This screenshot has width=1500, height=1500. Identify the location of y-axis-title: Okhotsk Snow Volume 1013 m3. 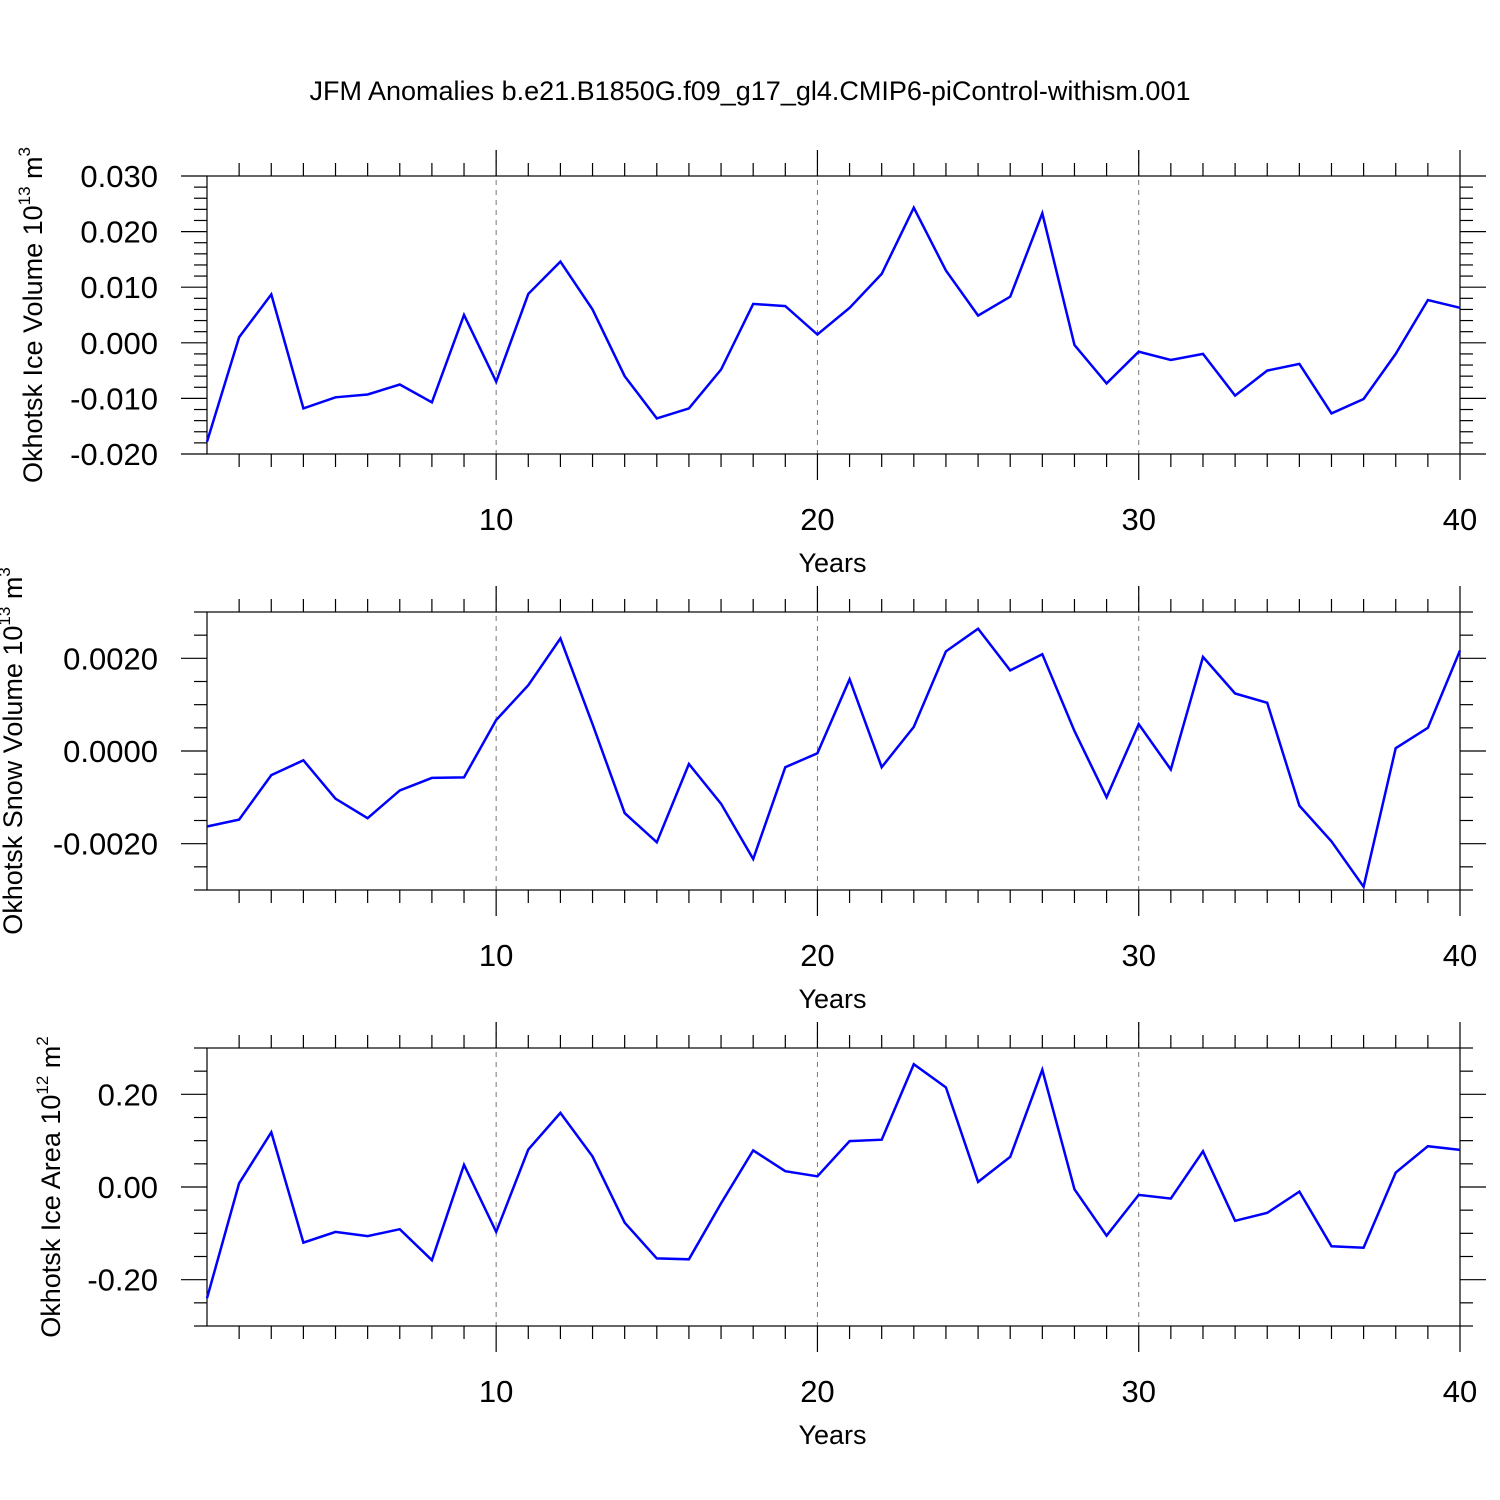
(14, 751).